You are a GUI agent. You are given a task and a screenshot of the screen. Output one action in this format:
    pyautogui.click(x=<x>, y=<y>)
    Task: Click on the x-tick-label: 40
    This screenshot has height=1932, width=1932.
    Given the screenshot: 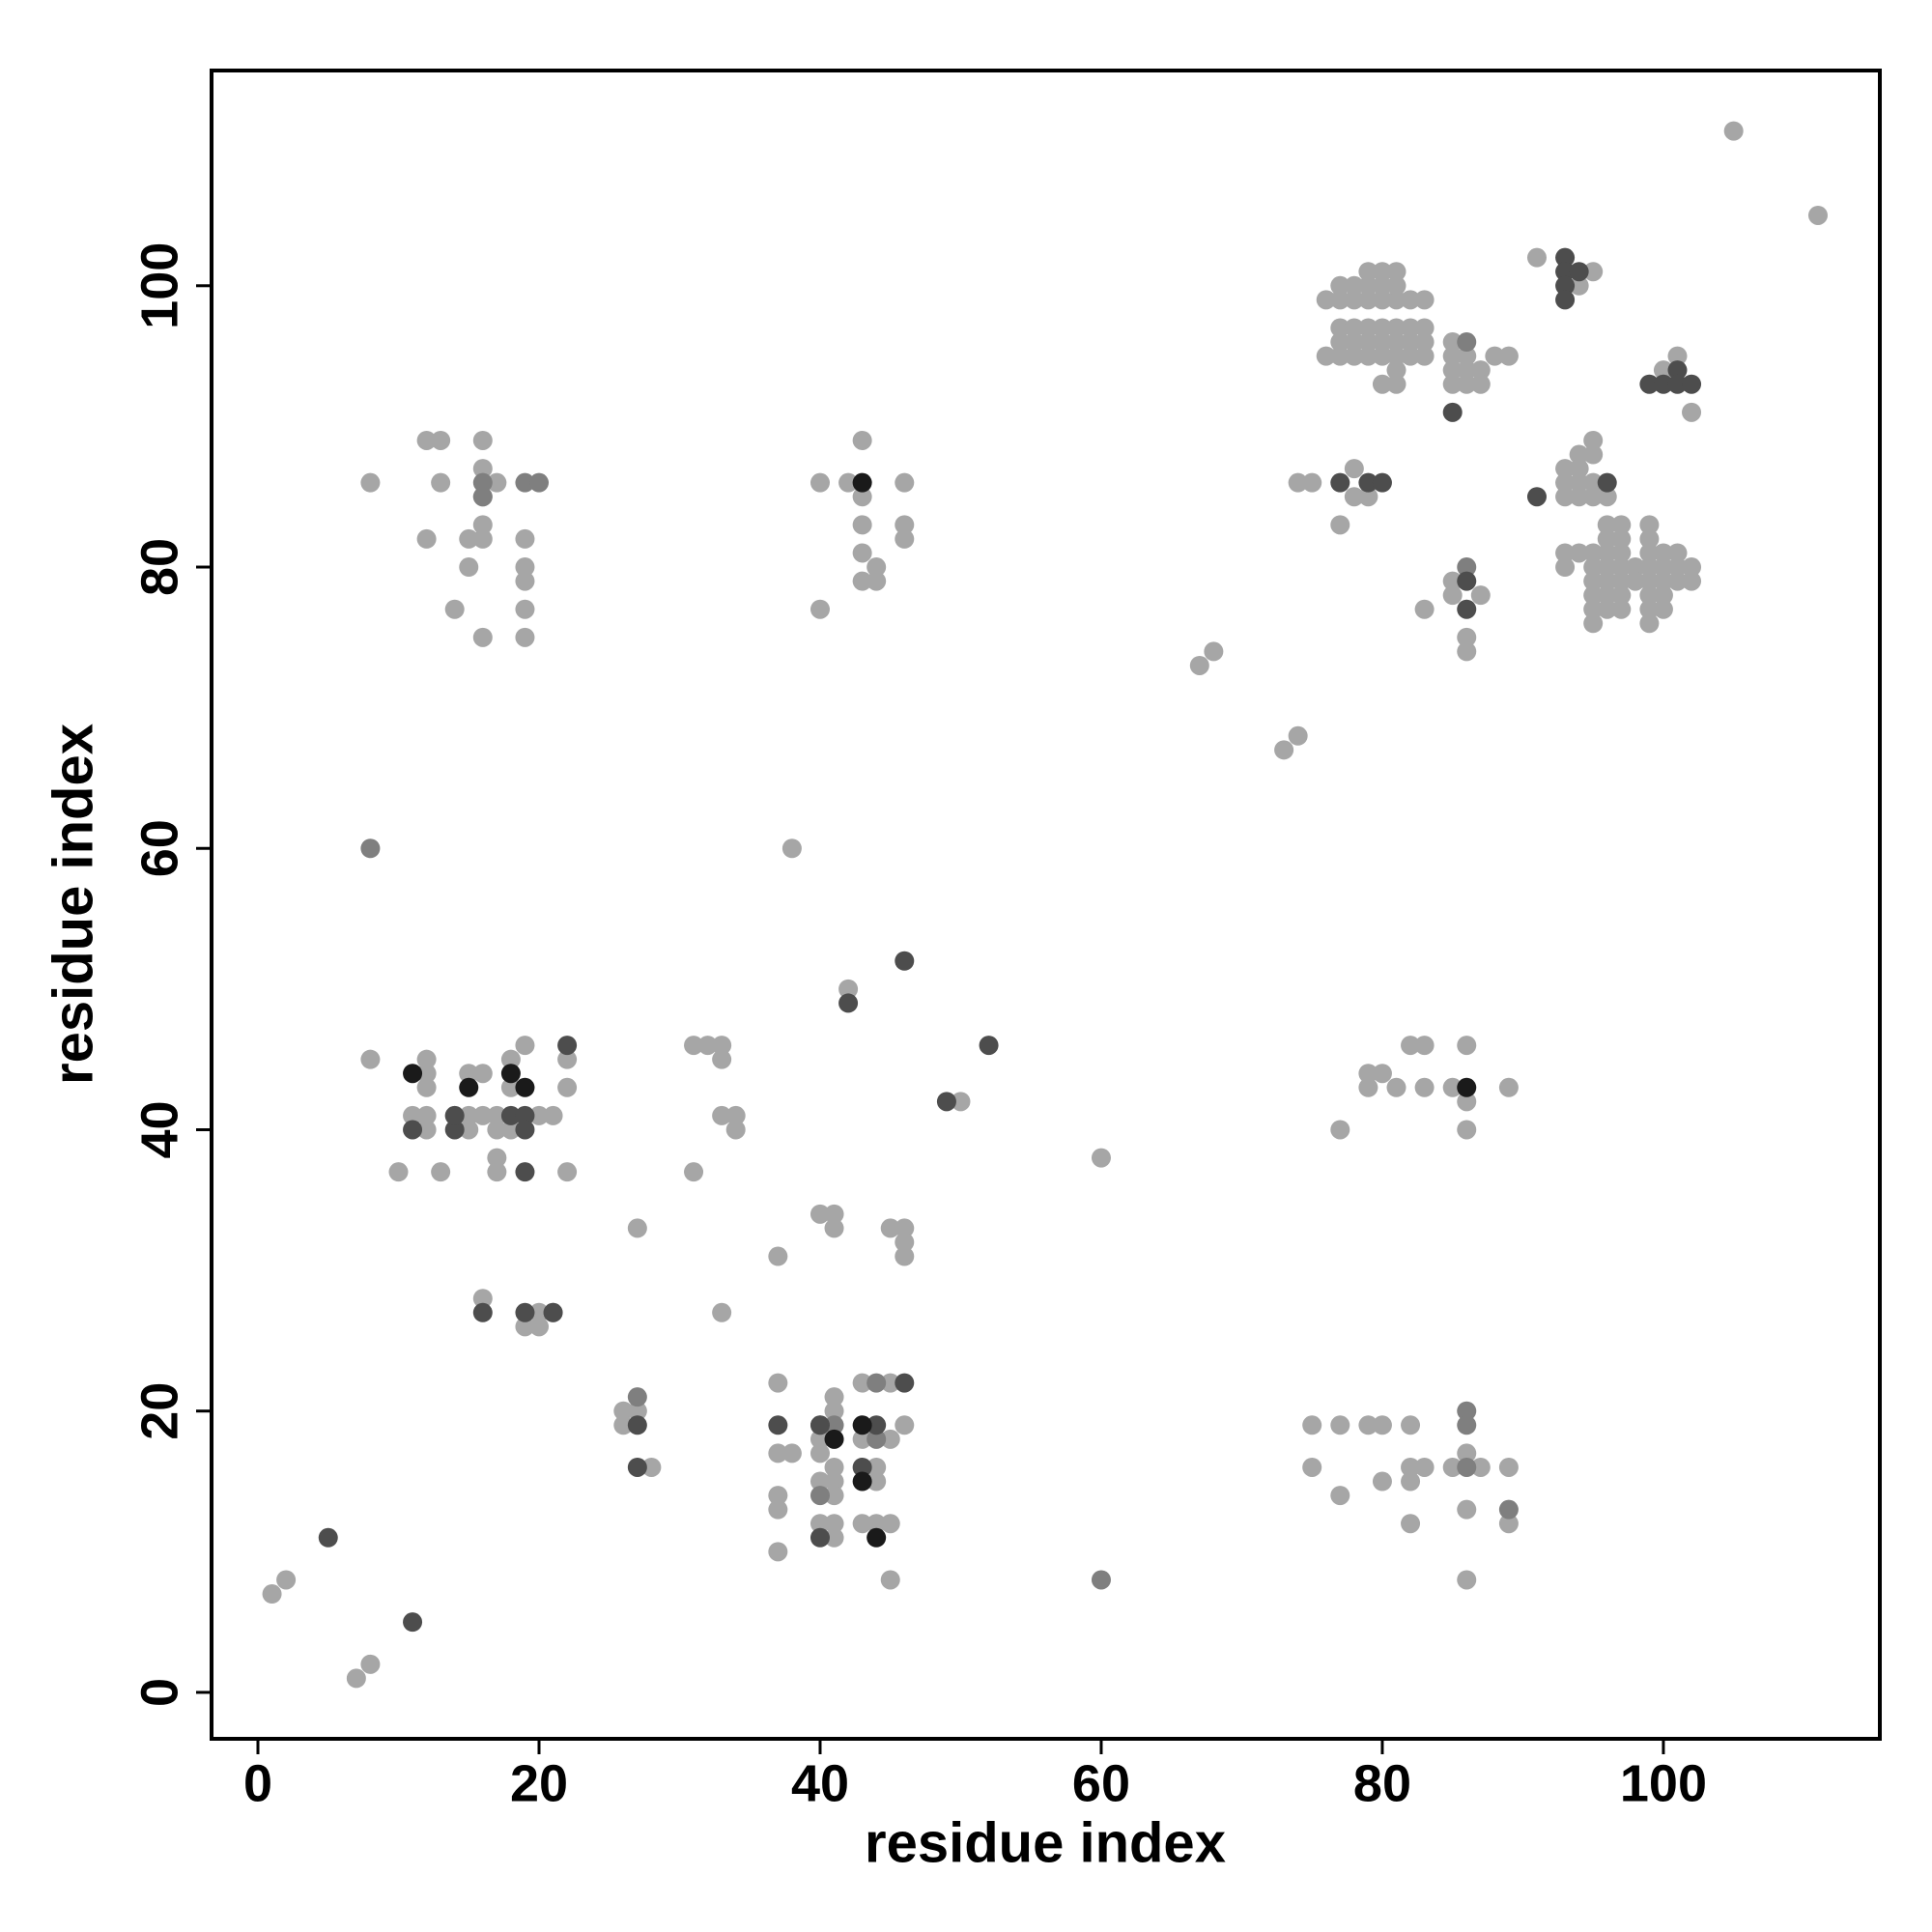 What is the action you would take?
    pyautogui.click(x=820, y=1783)
    